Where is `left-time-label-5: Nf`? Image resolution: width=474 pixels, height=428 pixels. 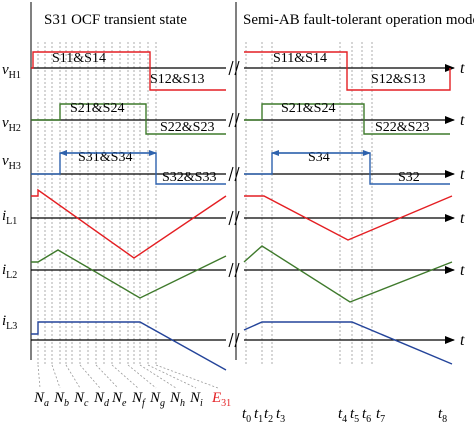 left-time-label-5: Nf is located at coordinates (138, 399).